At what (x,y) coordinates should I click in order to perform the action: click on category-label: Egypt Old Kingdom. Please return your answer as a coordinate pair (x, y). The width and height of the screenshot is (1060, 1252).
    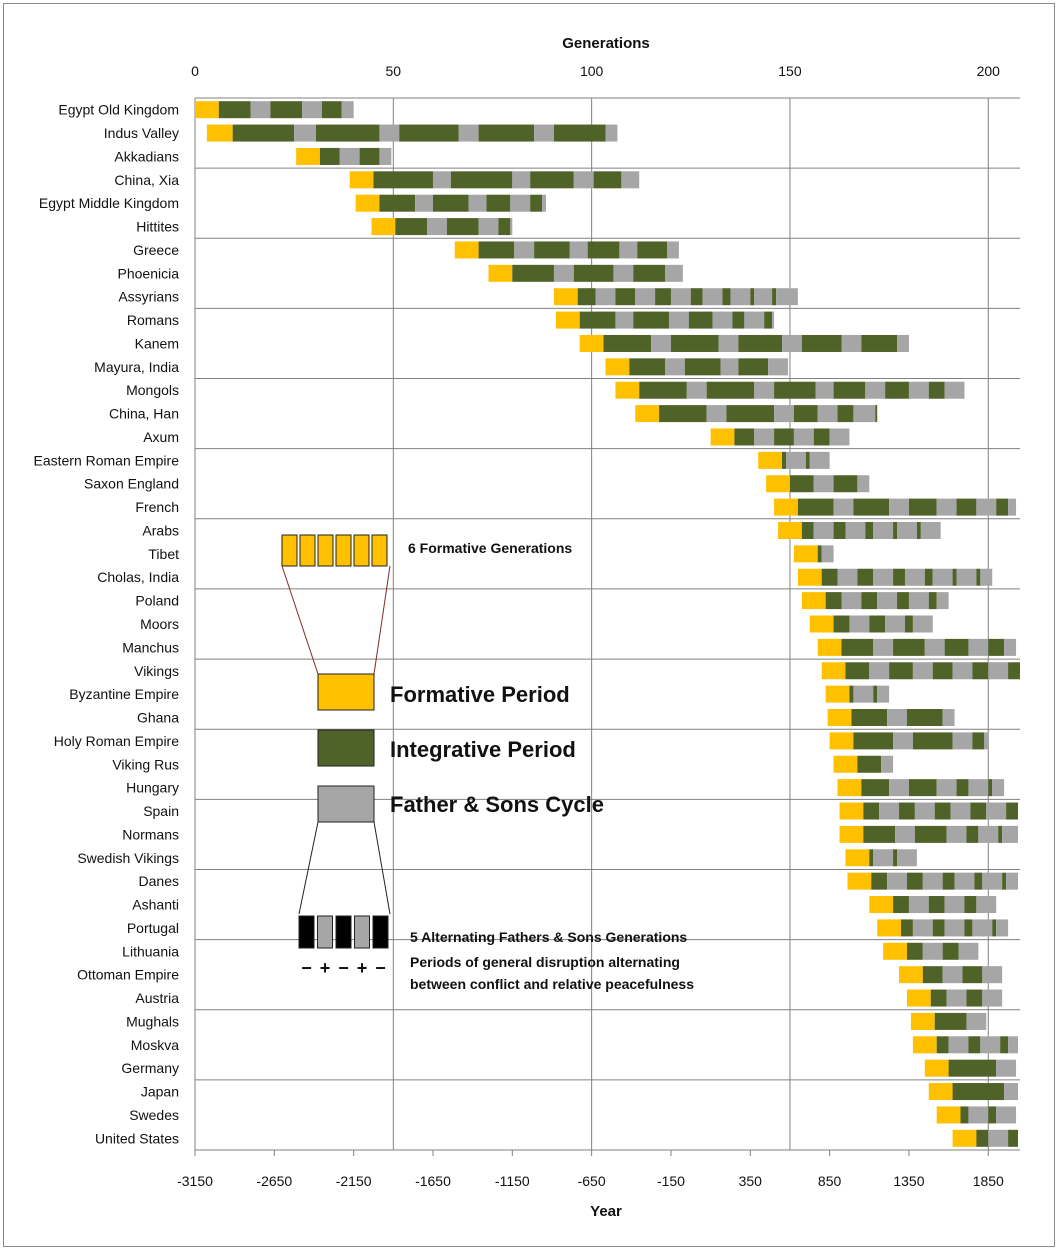
    Looking at the image, I should click on (118, 110).